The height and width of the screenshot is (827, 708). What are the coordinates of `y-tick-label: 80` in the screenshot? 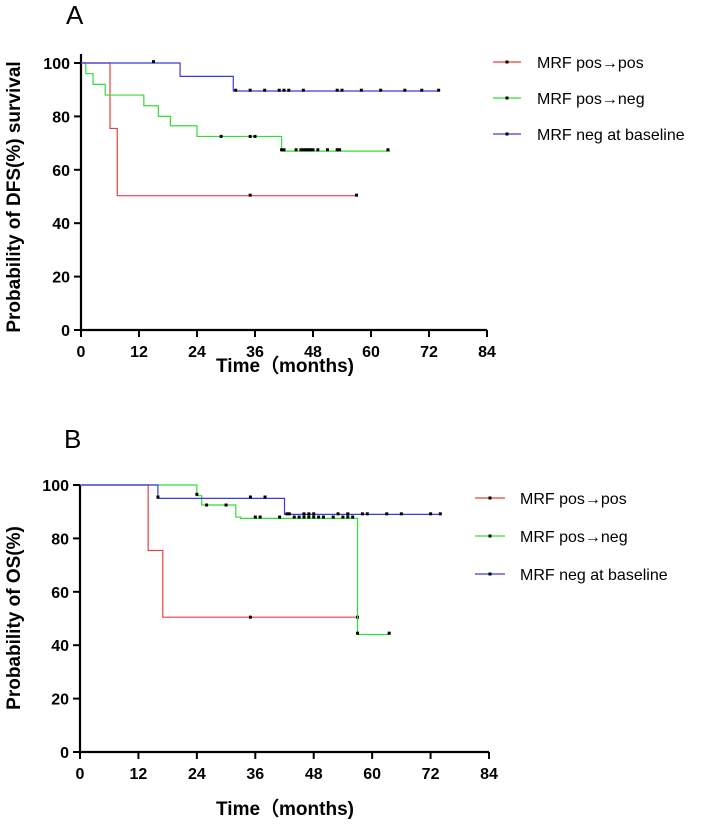 It's located at (60, 539).